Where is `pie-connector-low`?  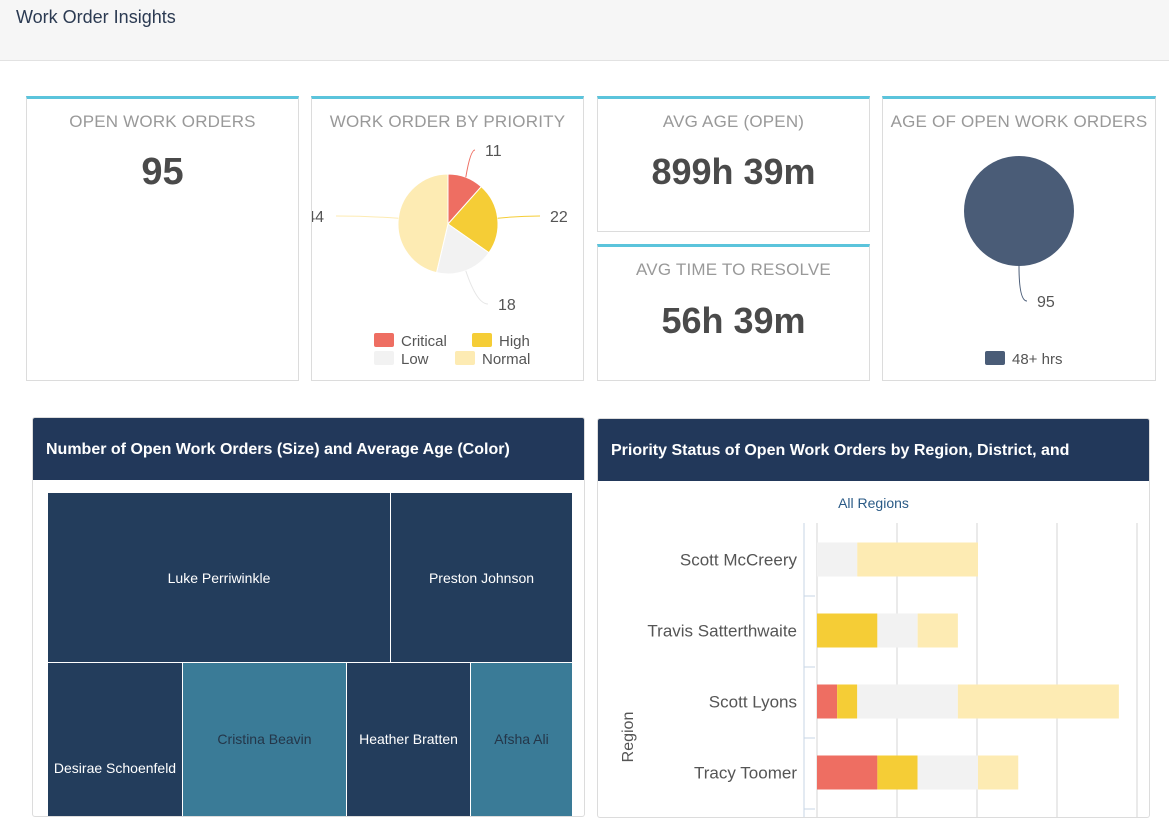 pie-connector-low is located at coordinates (477, 287).